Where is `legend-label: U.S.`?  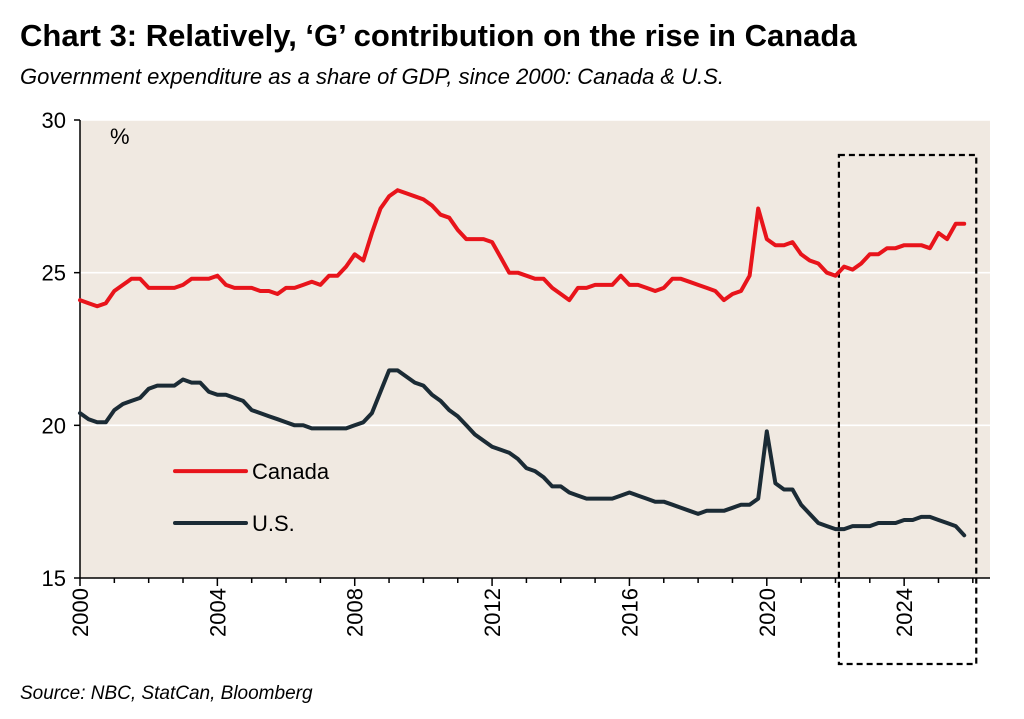 legend-label: U.S. is located at coordinates (273, 523).